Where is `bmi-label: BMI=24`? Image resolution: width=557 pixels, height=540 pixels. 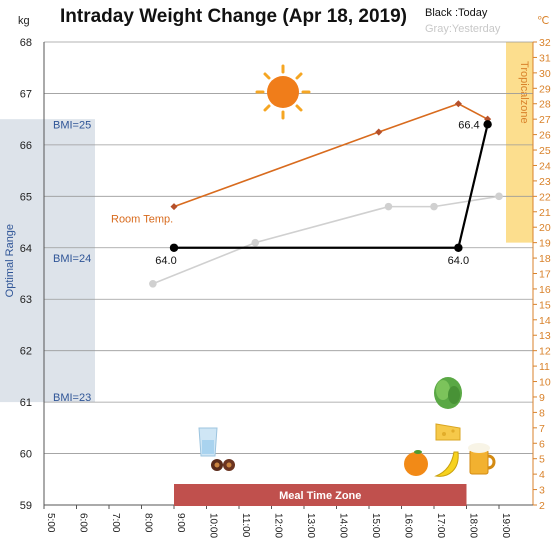
bmi-label: BMI=24 is located at coordinates (72, 259).